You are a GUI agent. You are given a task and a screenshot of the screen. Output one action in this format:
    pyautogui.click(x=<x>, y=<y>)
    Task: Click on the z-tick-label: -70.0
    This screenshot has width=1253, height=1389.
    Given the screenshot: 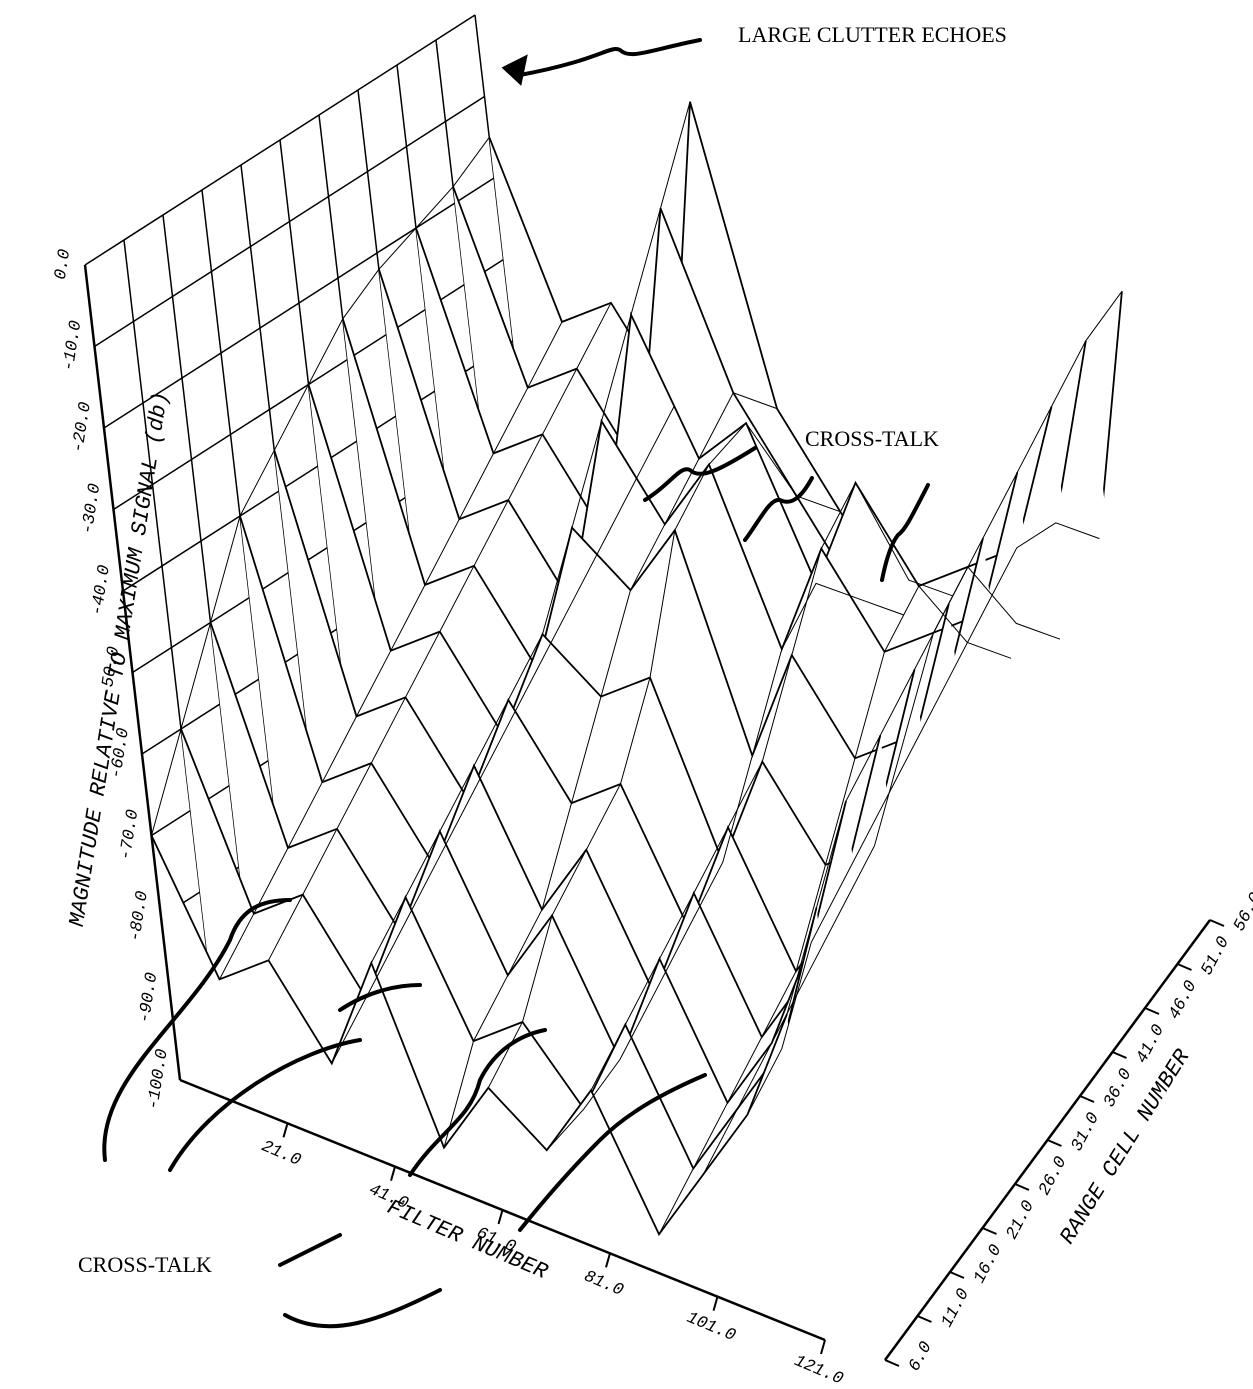 What is the action you would take?
    pyautogui.click(x=130, y=834)
    